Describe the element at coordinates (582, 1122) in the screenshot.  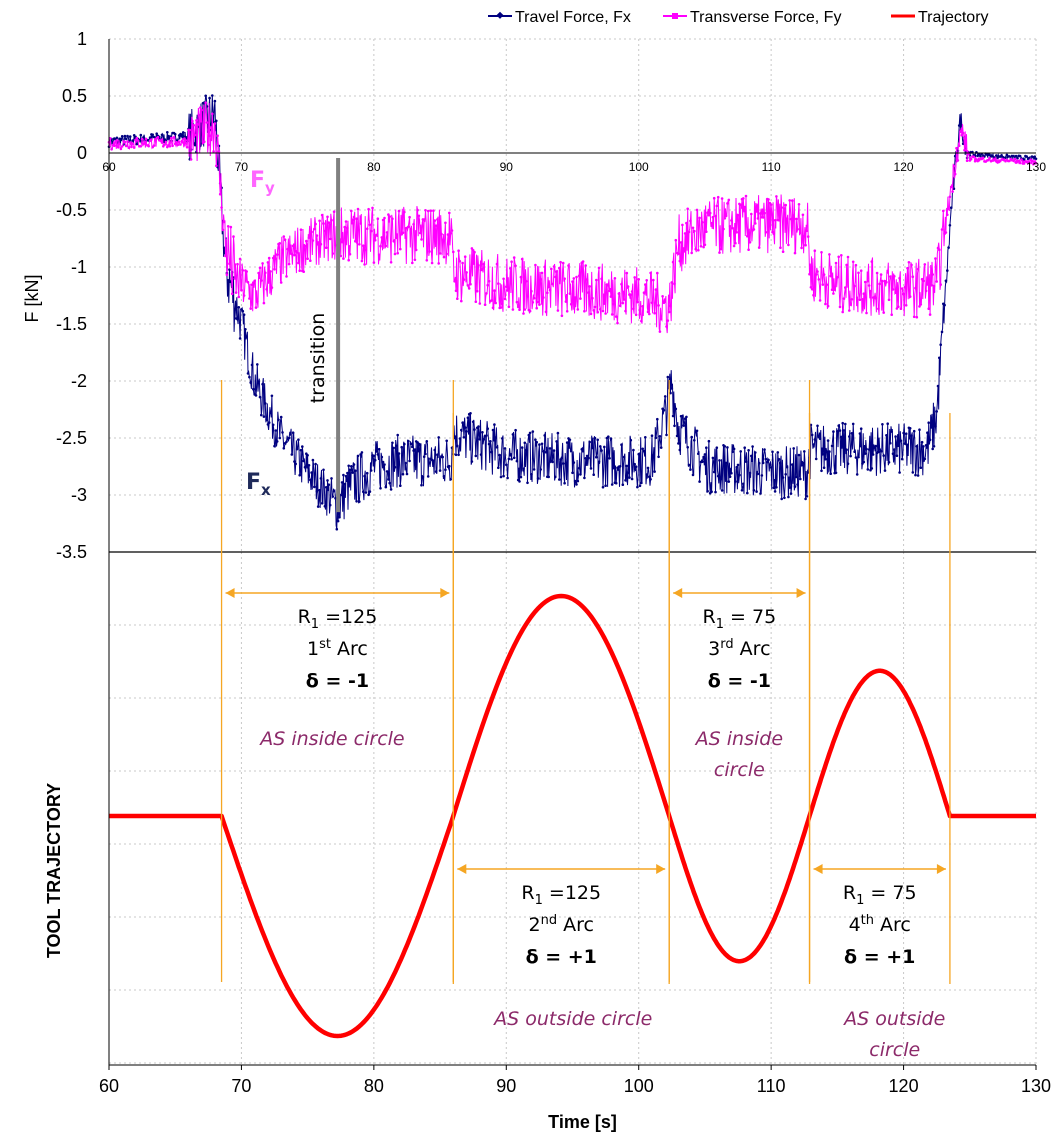
I see `x-axis-label: Time [s]` at that location.